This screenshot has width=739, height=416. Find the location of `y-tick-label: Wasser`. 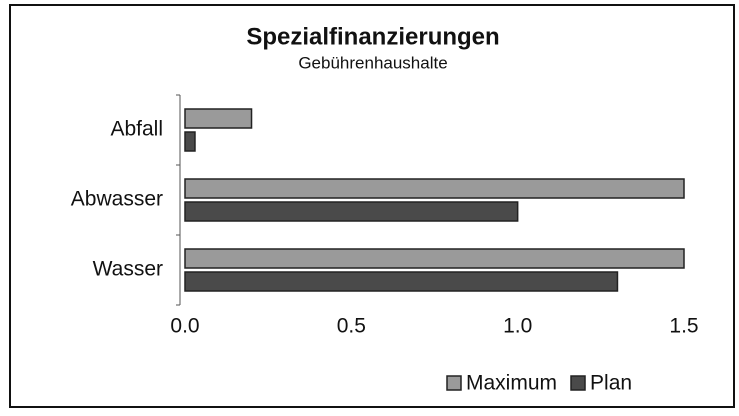

y-tick-label: Wasser is located at coordinates (128, 269).